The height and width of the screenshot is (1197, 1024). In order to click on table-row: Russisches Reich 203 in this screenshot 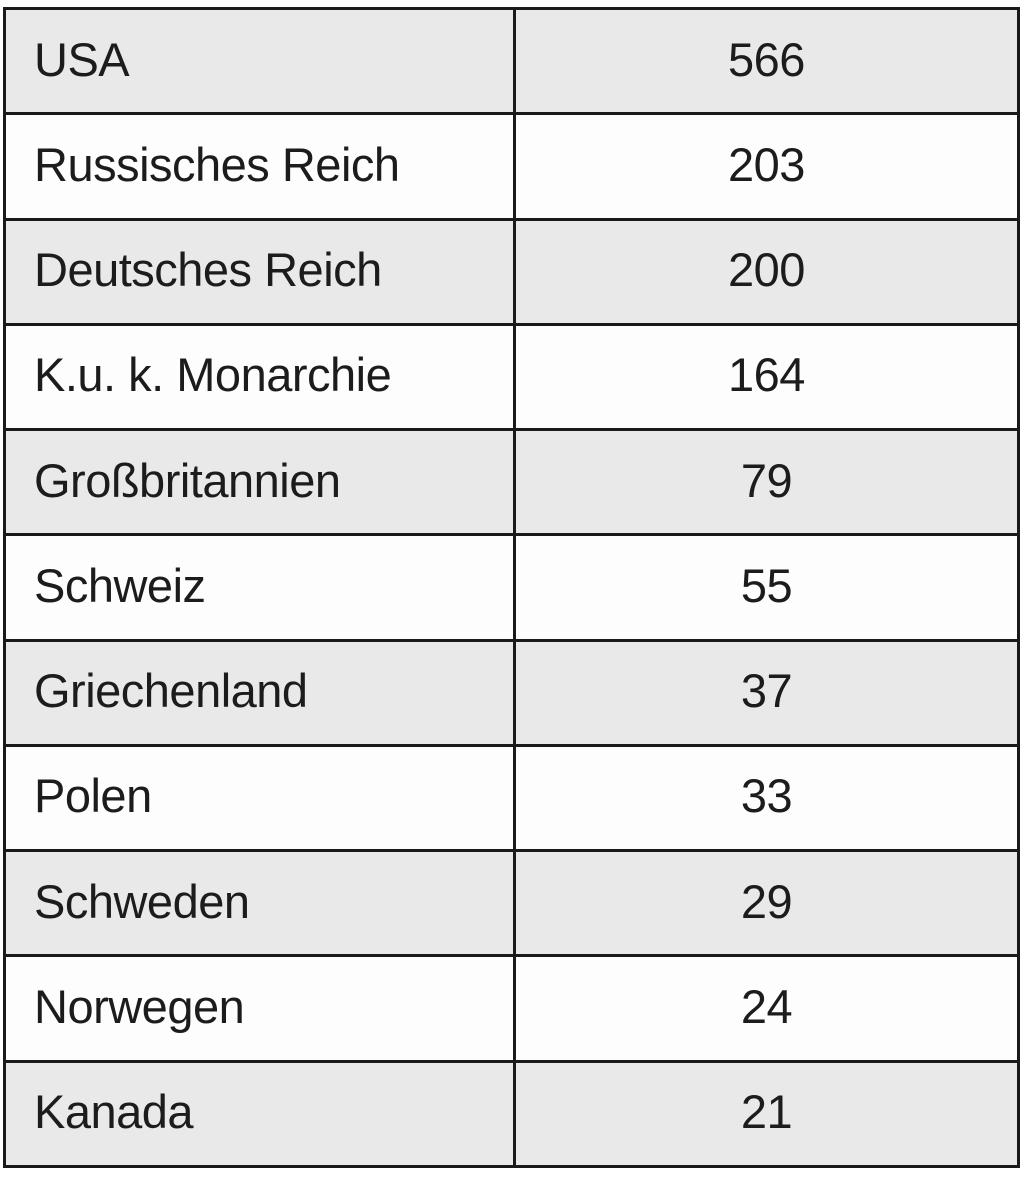, I will do `click(511, 165)`.